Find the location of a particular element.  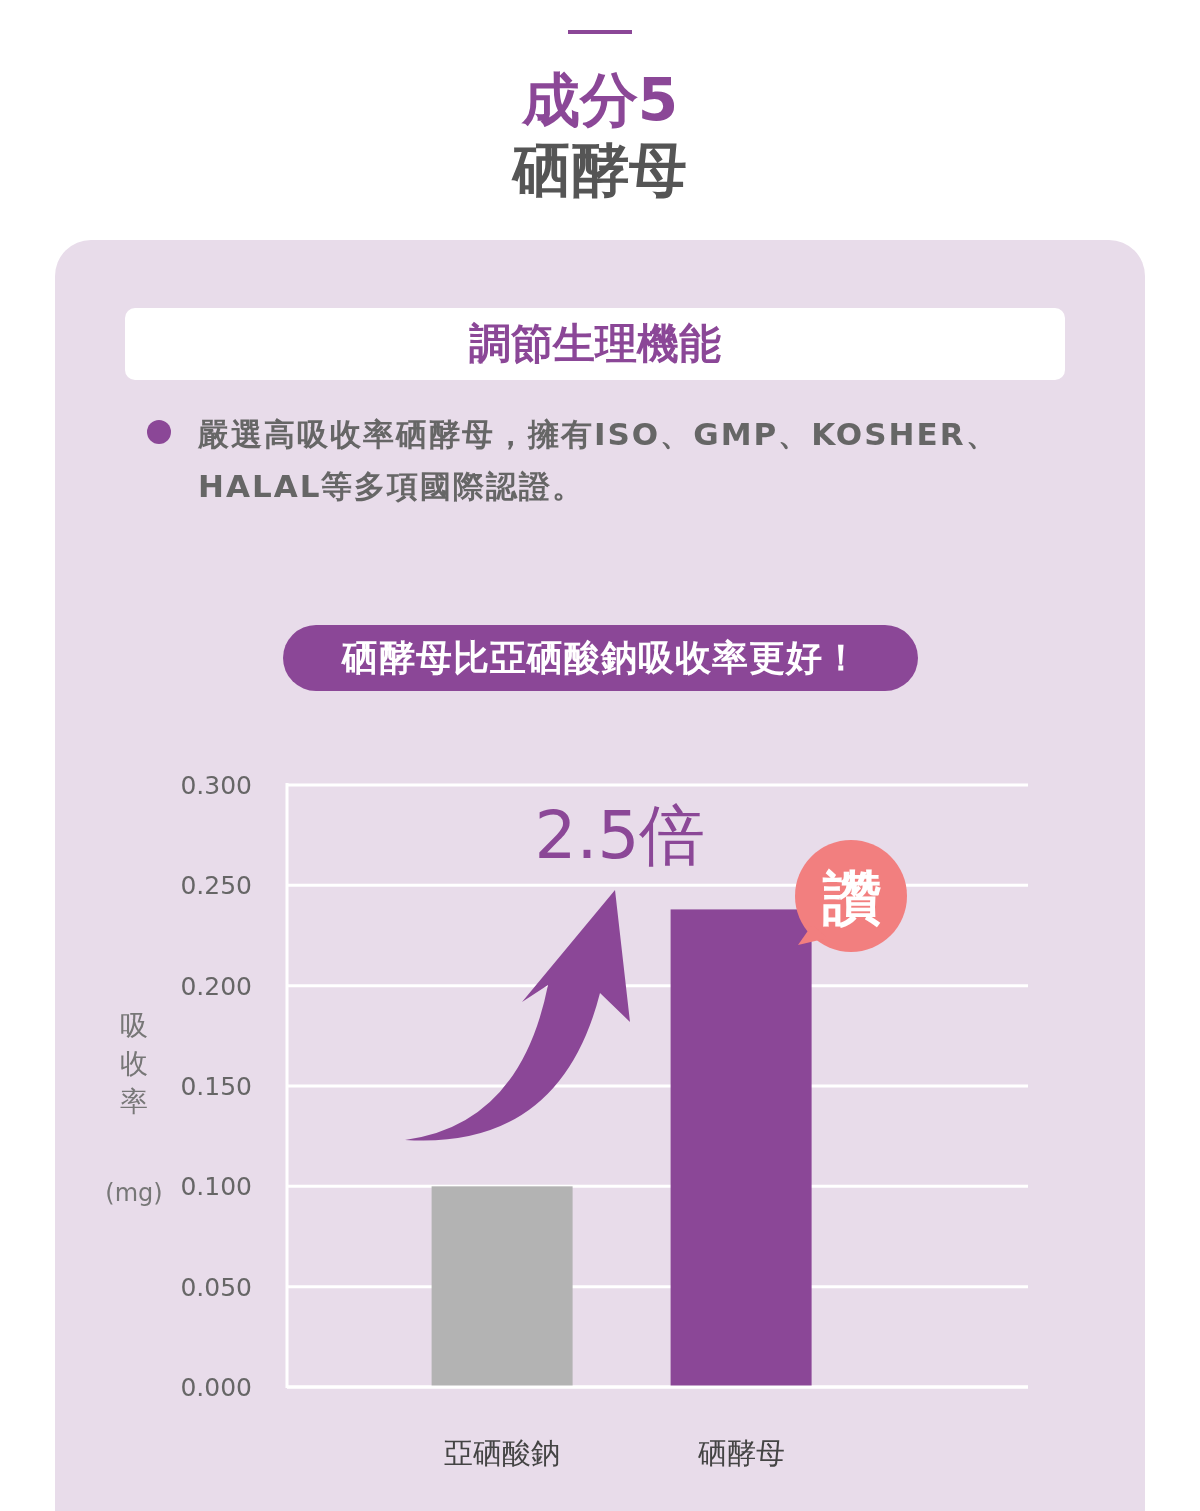

text: 吸收率(mg) is located at coordinates (134, 1108).